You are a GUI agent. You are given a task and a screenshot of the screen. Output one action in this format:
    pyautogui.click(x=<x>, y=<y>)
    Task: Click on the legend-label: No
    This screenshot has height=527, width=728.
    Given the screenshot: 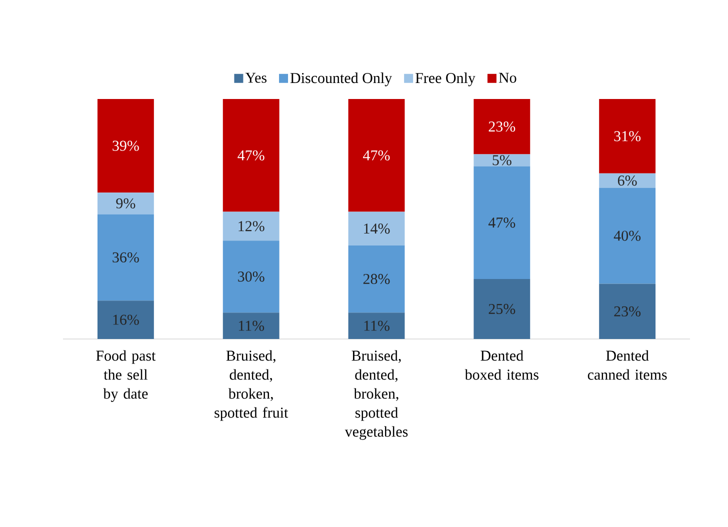 What is the action you would take?
    pyautogui.click(x=507, y=77)
    